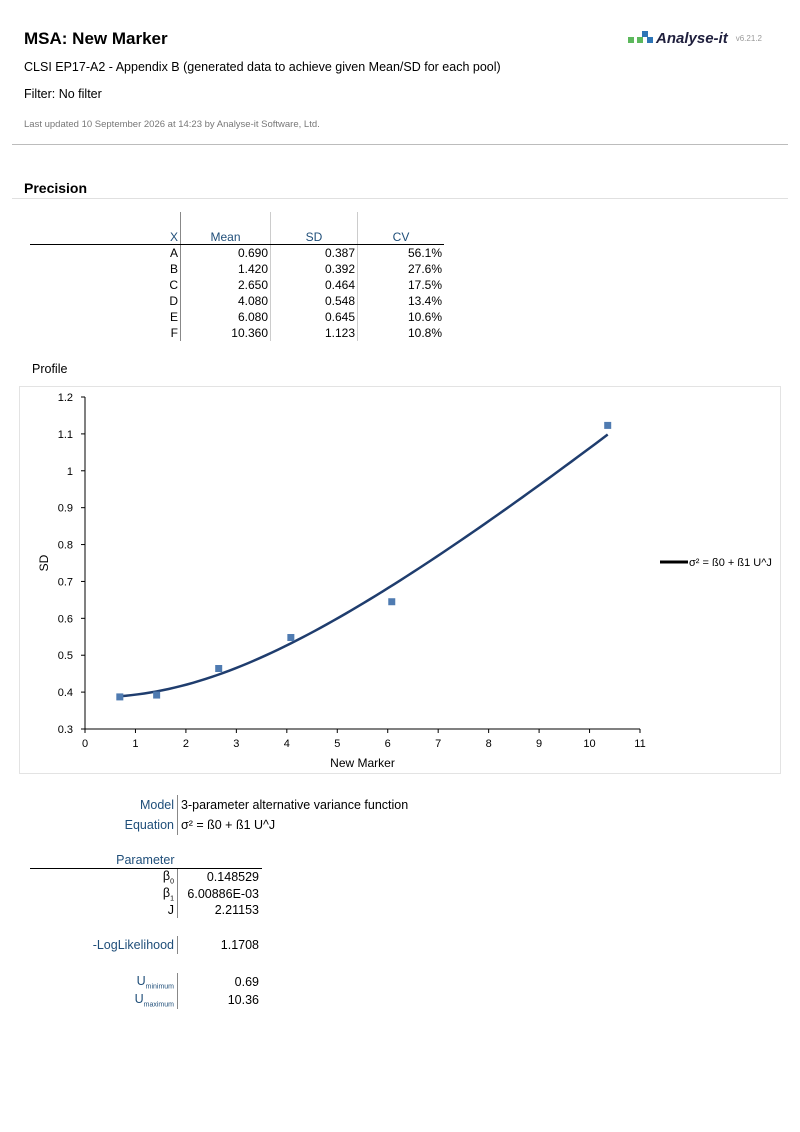 The image size is (800, 1132). What do you see at coordinates (695, 38) in the screenshot?
I see `analyse-it-logo: Analyse-it v6.21.2` at bounding box center [695, 38].